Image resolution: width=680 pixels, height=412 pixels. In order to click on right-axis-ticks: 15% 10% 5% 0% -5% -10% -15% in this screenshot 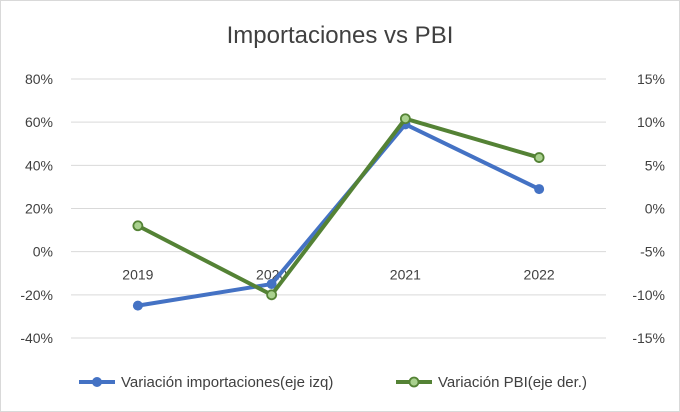, I will do `click(648, 208)`.